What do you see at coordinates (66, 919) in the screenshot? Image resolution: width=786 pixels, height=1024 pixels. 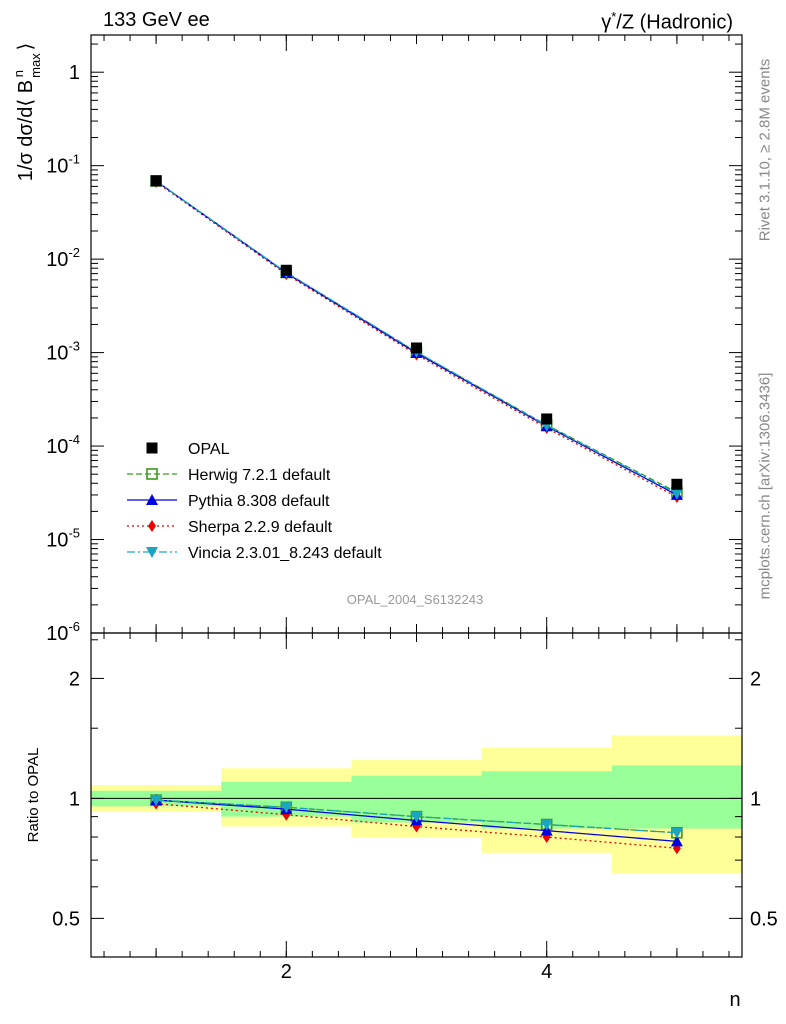 I see `ratio-y-tick-label-left: 0.5` at bounding box center [66, 919].